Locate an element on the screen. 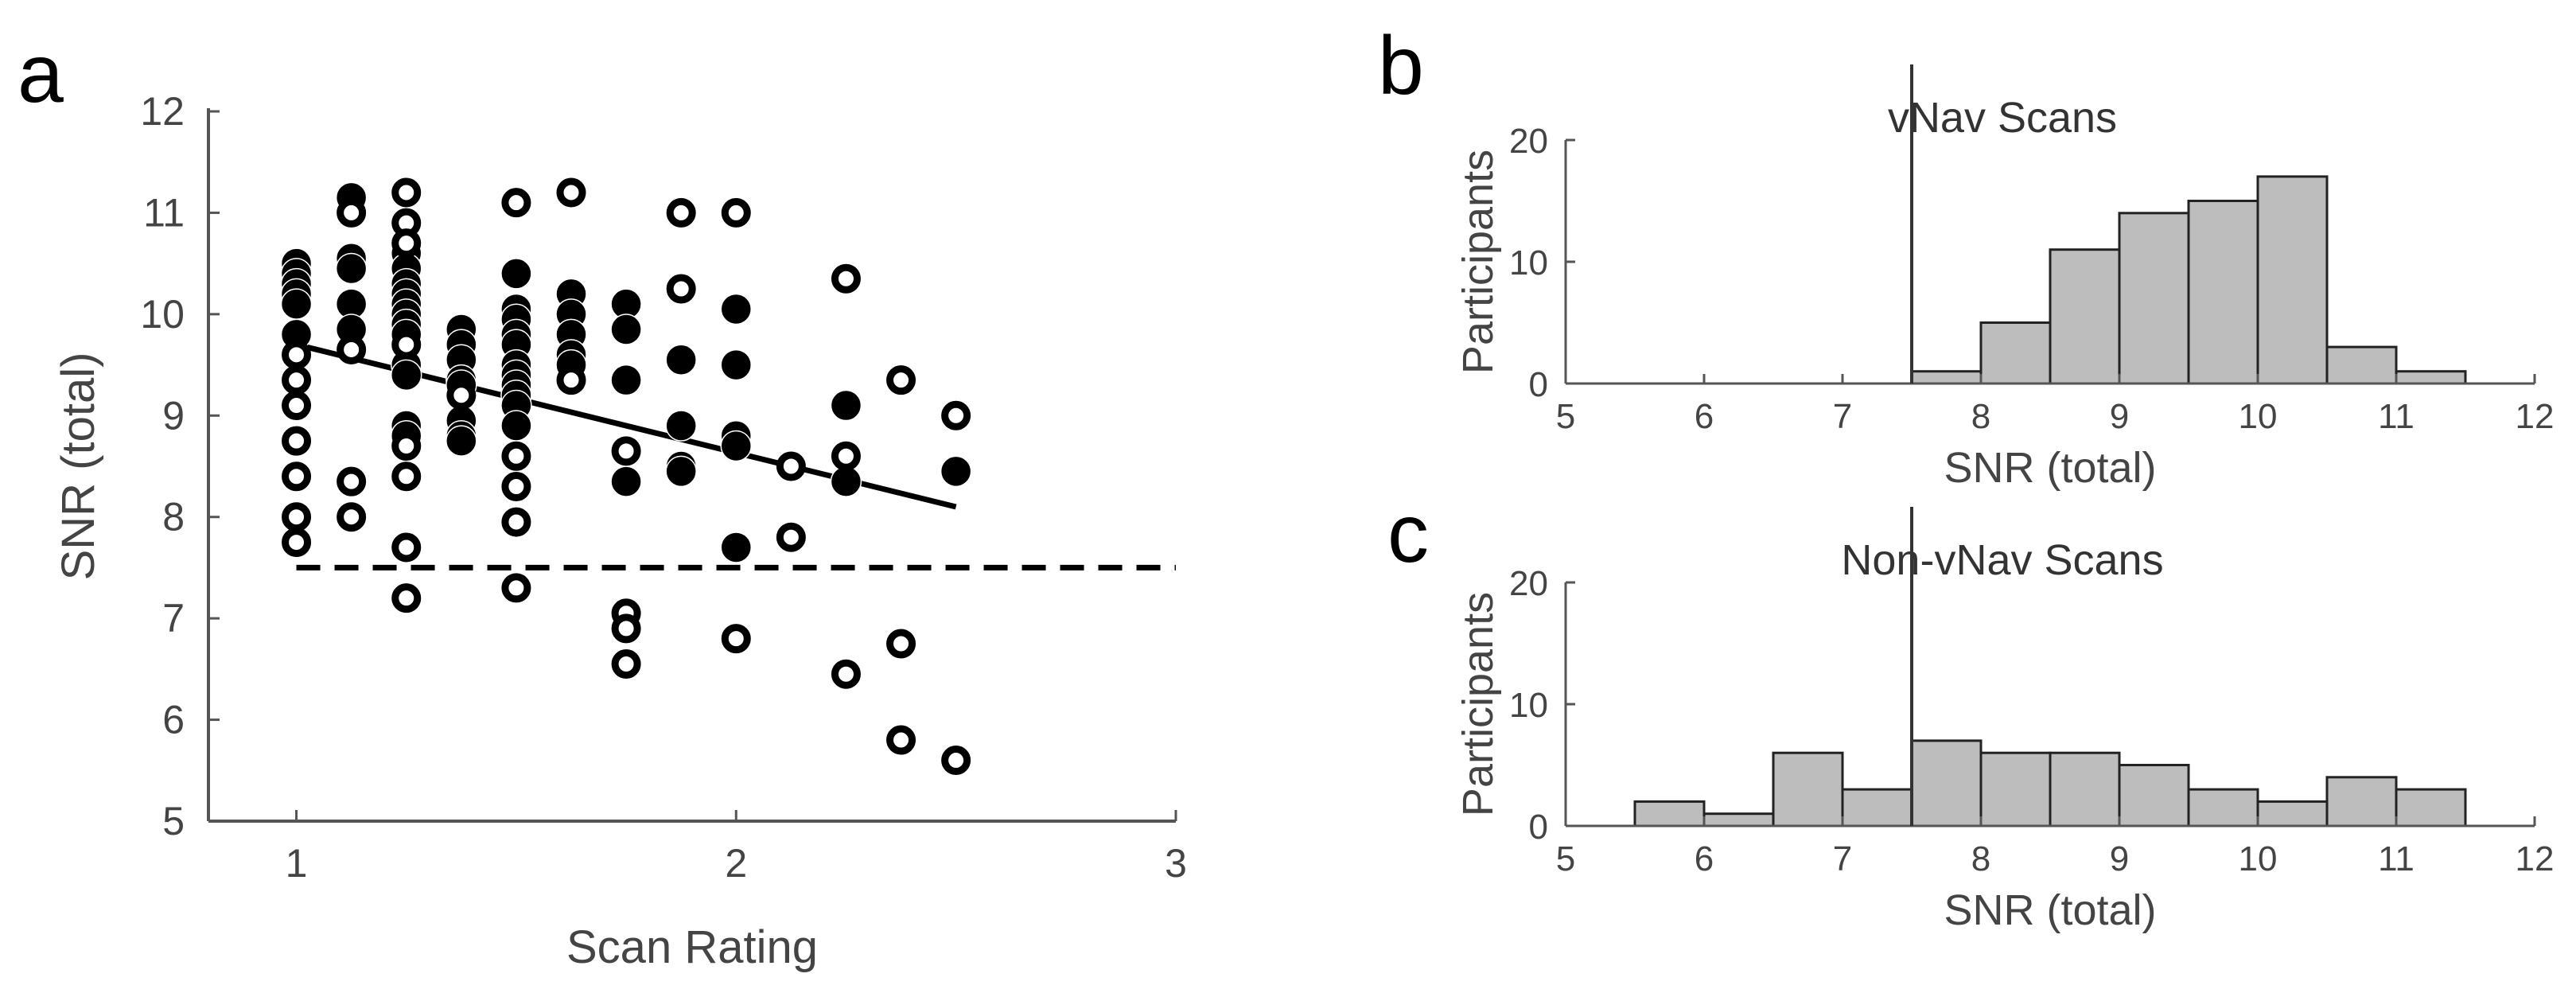  x-tick-label: 2 is located at coordinates (736, 863).